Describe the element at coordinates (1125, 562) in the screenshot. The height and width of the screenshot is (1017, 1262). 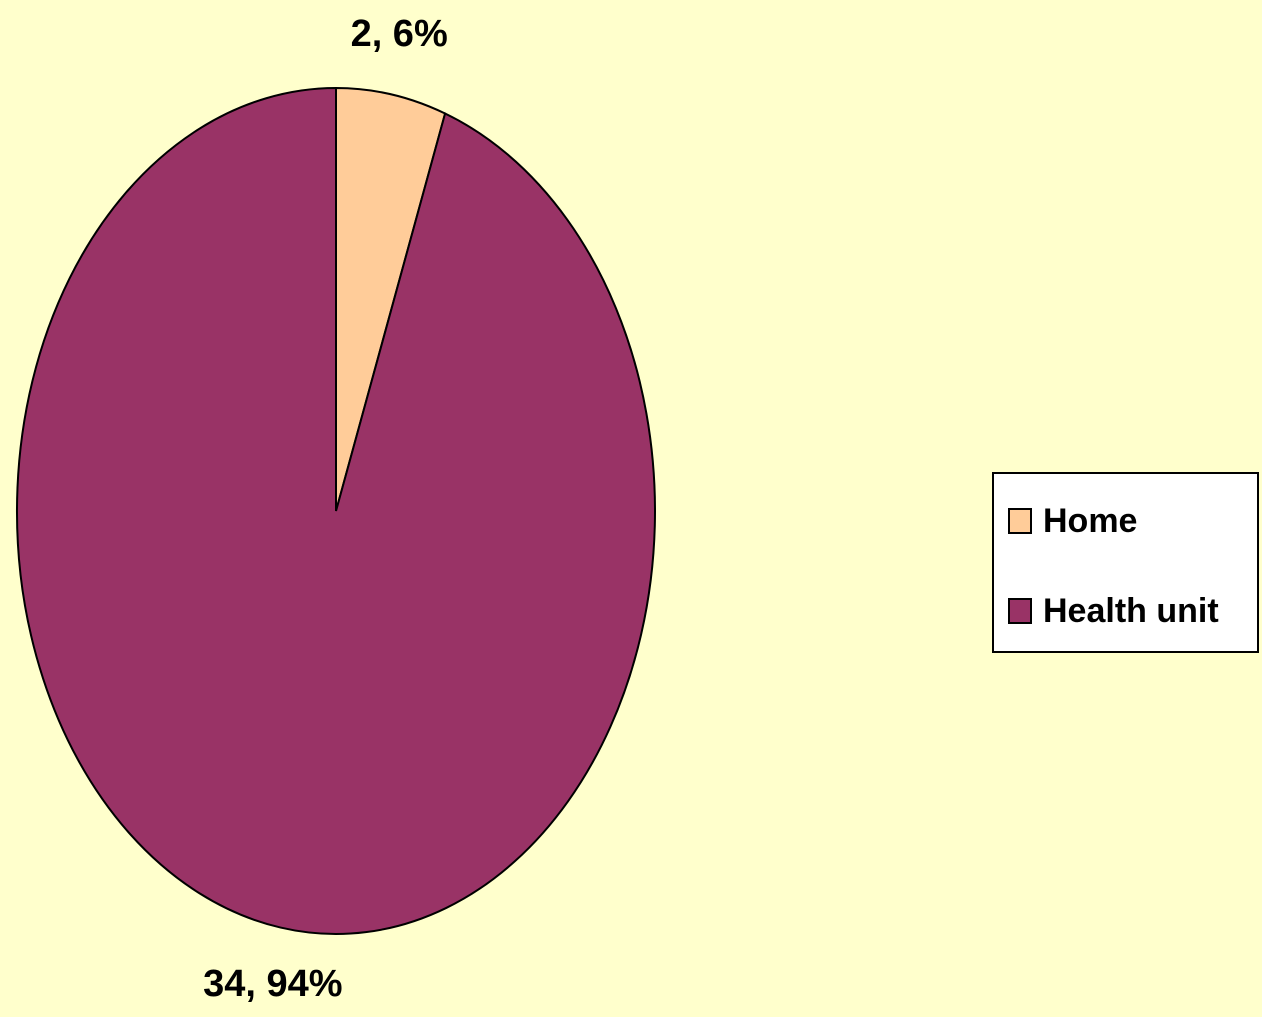
I see `legend-box` at that location.